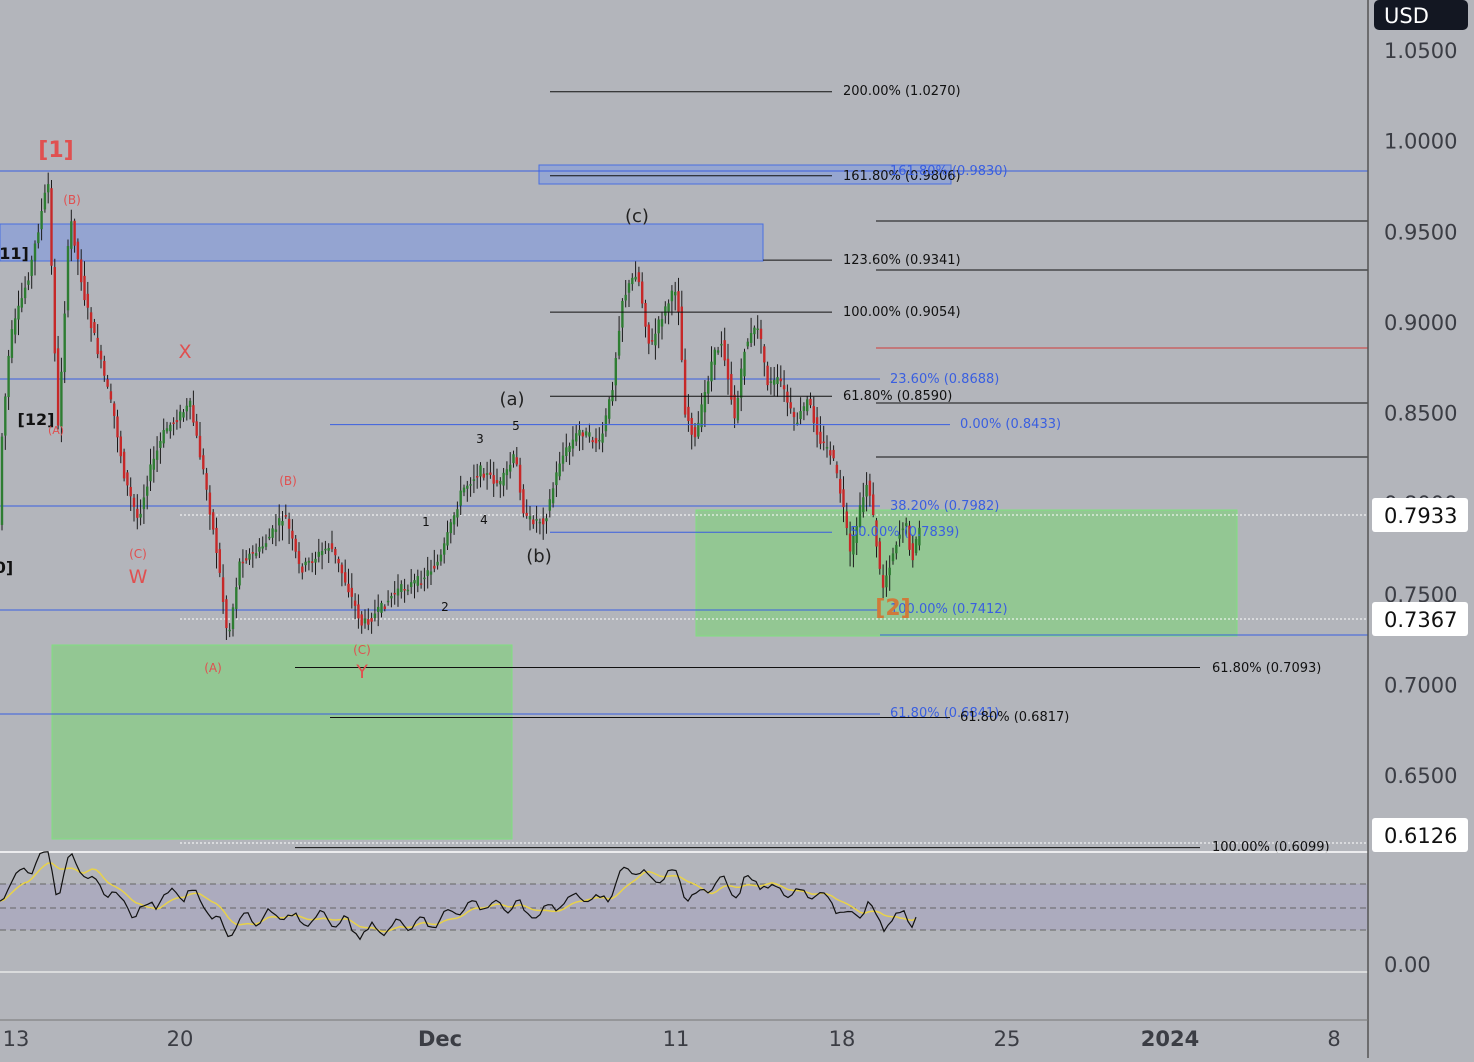 This screenshot has height=1062, width=1474. I want to click on fib-label: 161.80% (0.9806), so click(902, 176).